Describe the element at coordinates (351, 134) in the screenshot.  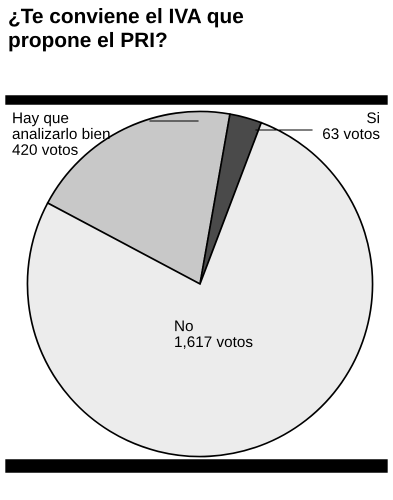
I see `data-label: 63 votos` at that location.